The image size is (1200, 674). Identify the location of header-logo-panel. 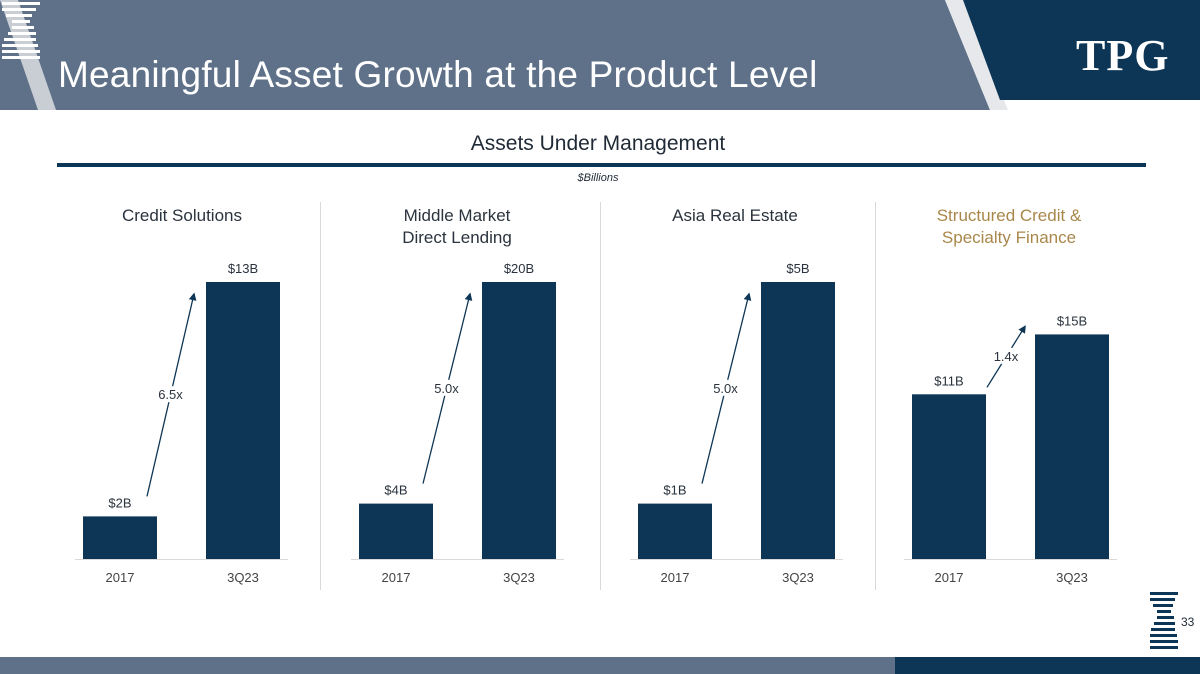
(1081, 50).